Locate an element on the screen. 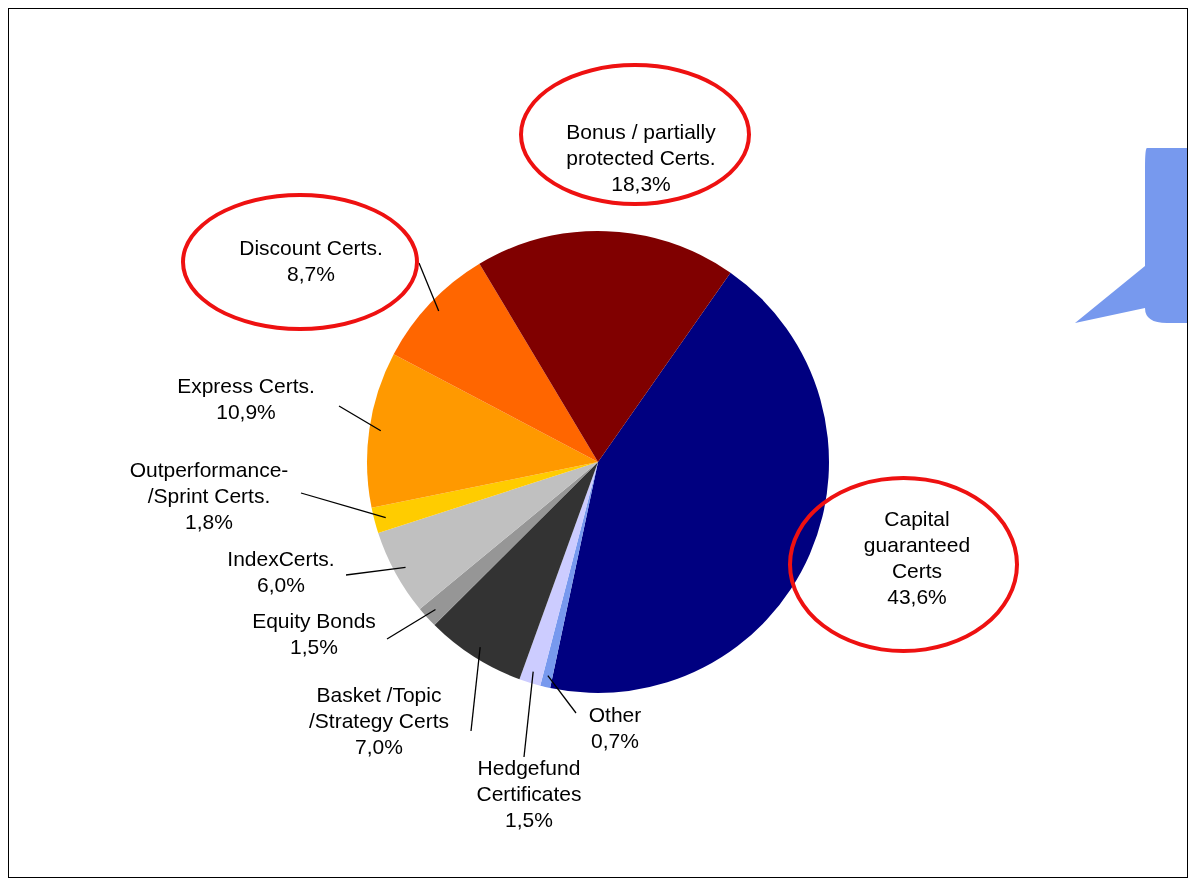  data-label: 8,7% is located at coordinates (311, 274).